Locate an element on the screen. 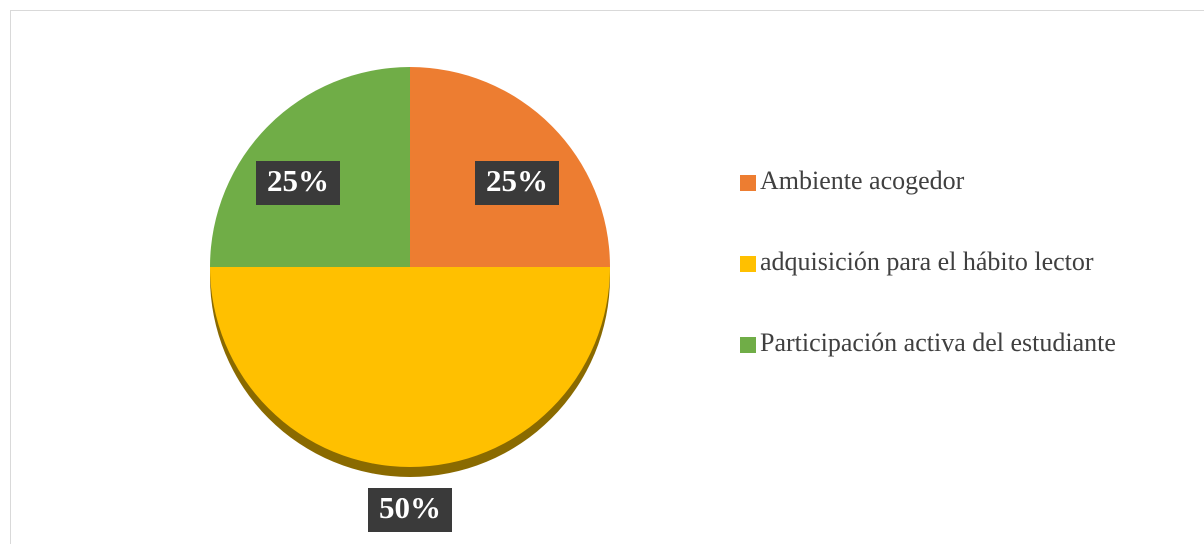 This screenshot has width=1204, height=544. pie-slice is located at coordinates (410, 367).